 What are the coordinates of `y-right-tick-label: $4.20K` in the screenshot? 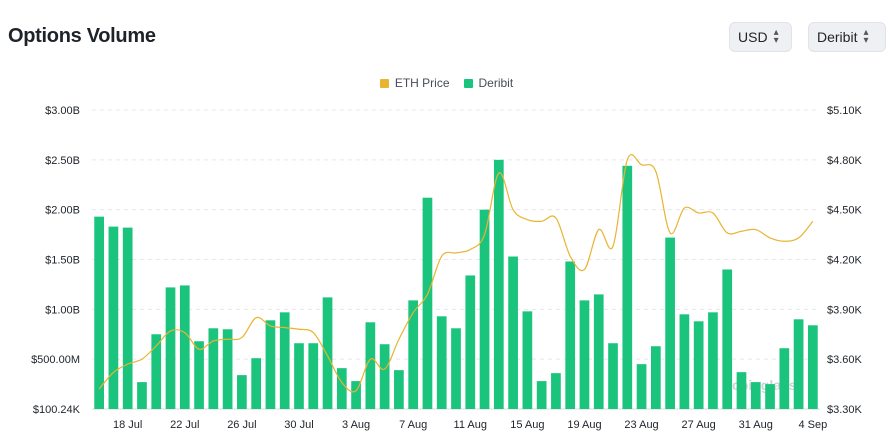 It's located at (845, 261).